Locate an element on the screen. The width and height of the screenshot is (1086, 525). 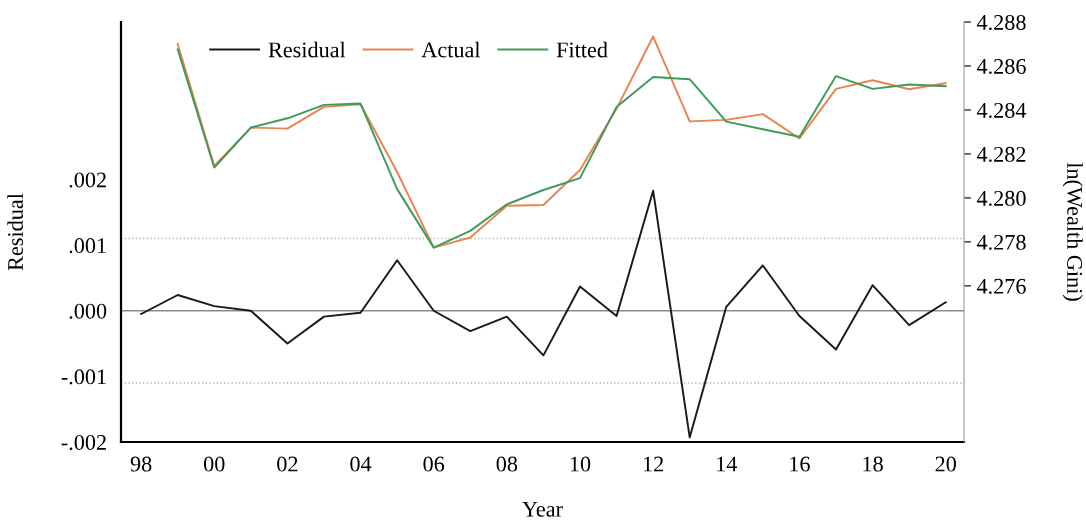
y-tick-label: -.001 is located at coordinates (83, 377).